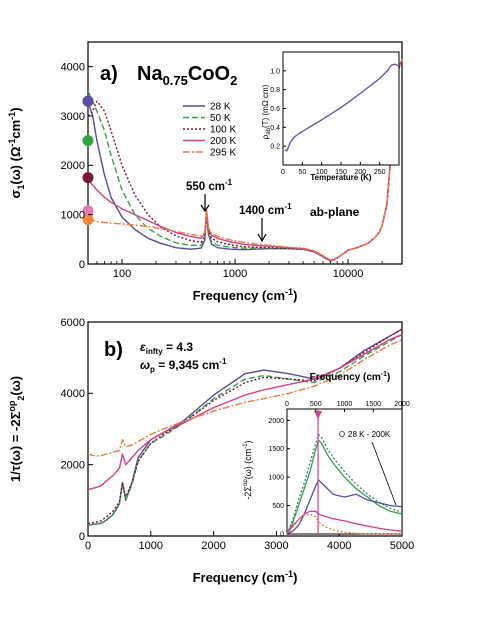 The height and width of the screenshot is (631, 485). What do you see at coordinates (275, 128) in the screenshot?
I see `inset-a-y-tick-label: 0.4` at bounding box center [275, 128].